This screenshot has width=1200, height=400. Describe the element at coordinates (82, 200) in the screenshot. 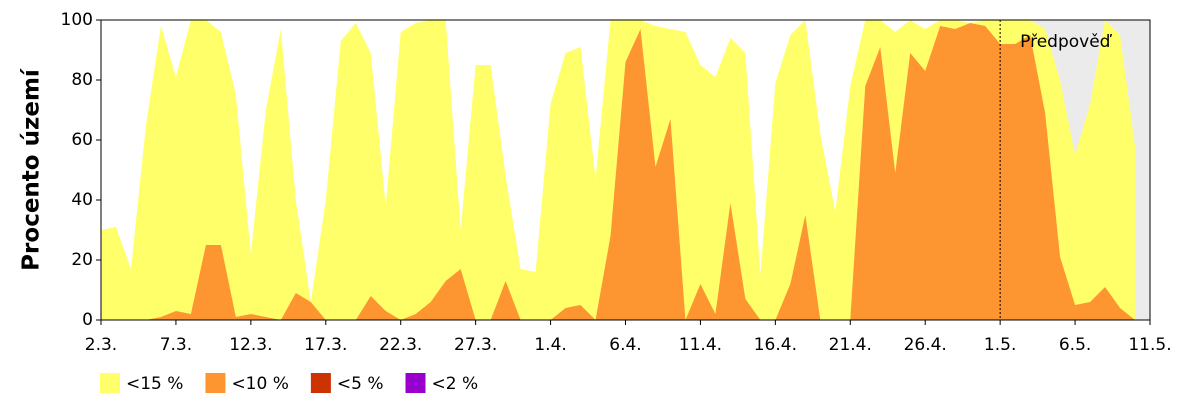

I see `y-tick-label: 40` at that location.